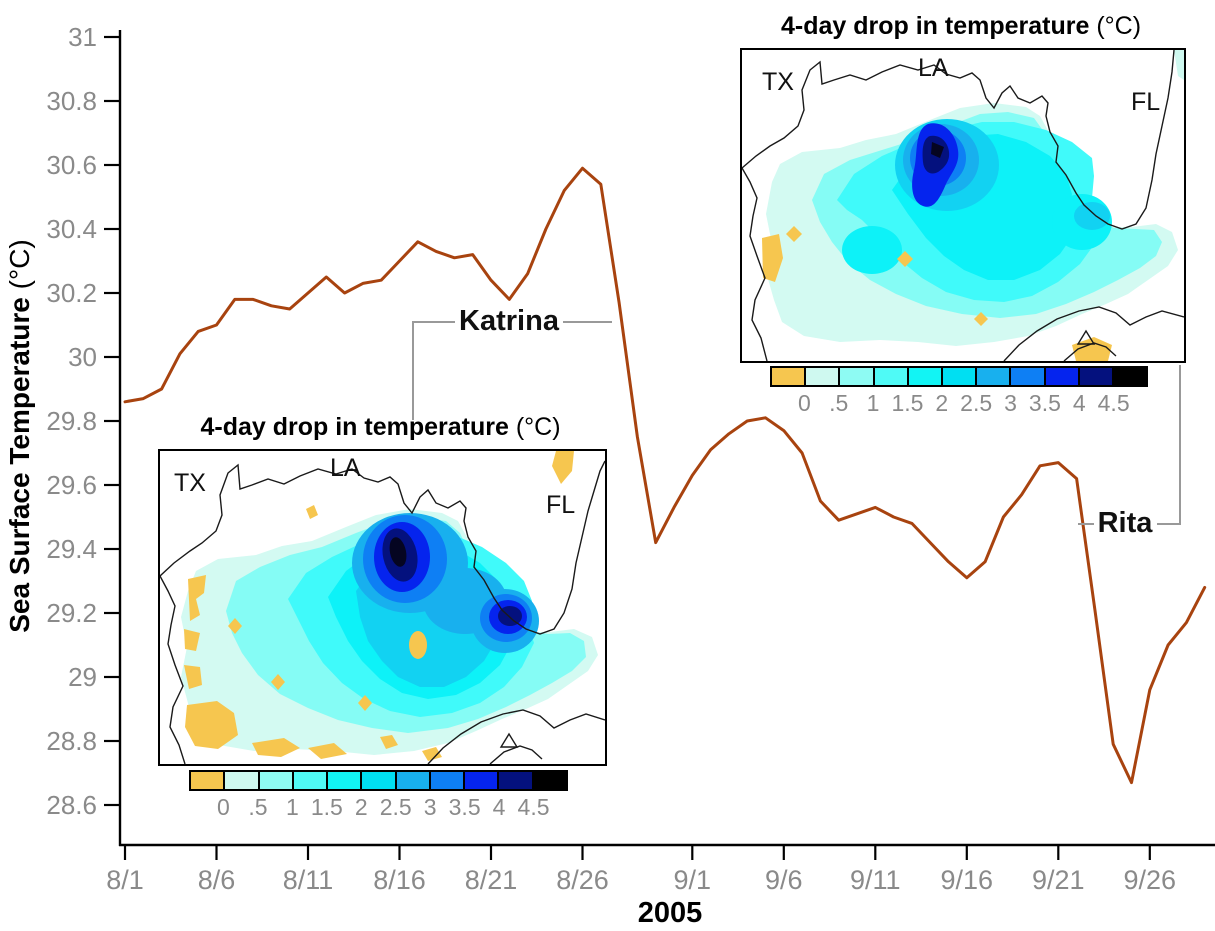 The width and height of the screenshot is (1215, 931). I want to click on x-tick-label: 8/26, so click(582, 880).